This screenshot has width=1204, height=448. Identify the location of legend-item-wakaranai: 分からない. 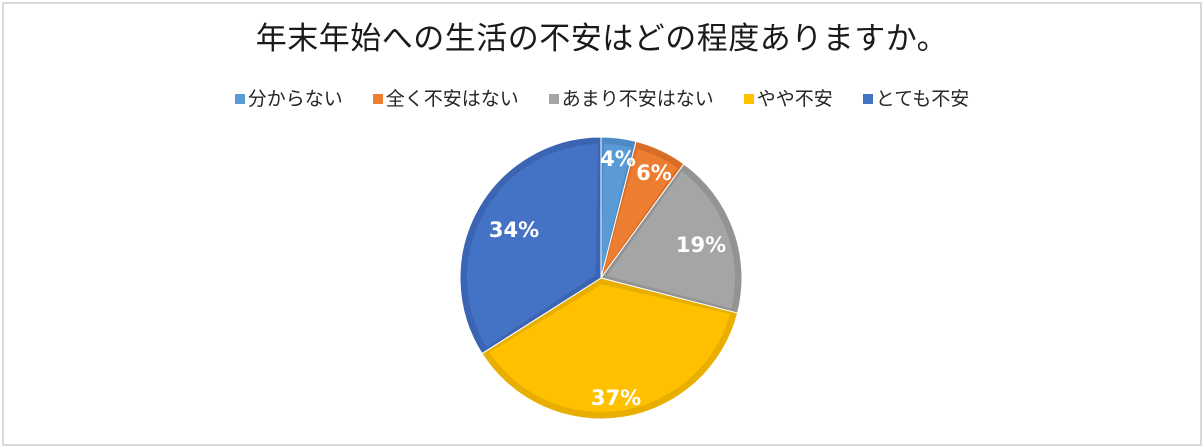
(288, 99).